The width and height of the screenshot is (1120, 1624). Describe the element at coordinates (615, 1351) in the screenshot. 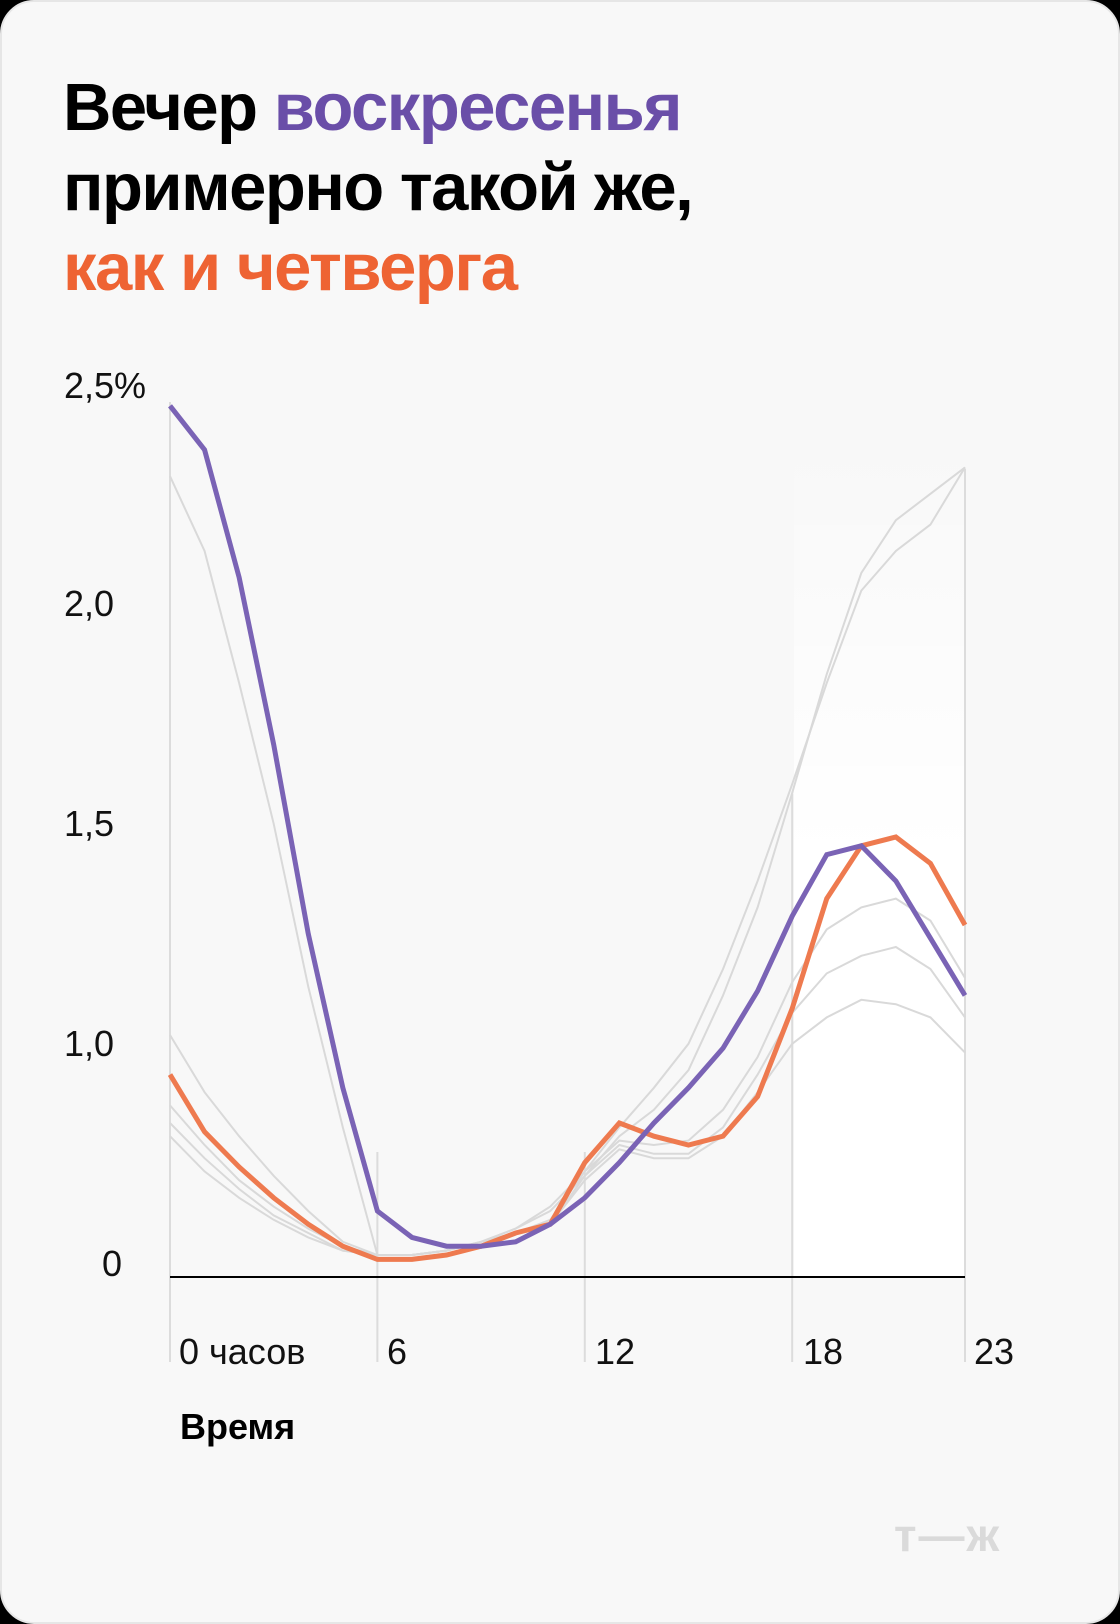

I see `x-tick-12: 12` at that location.